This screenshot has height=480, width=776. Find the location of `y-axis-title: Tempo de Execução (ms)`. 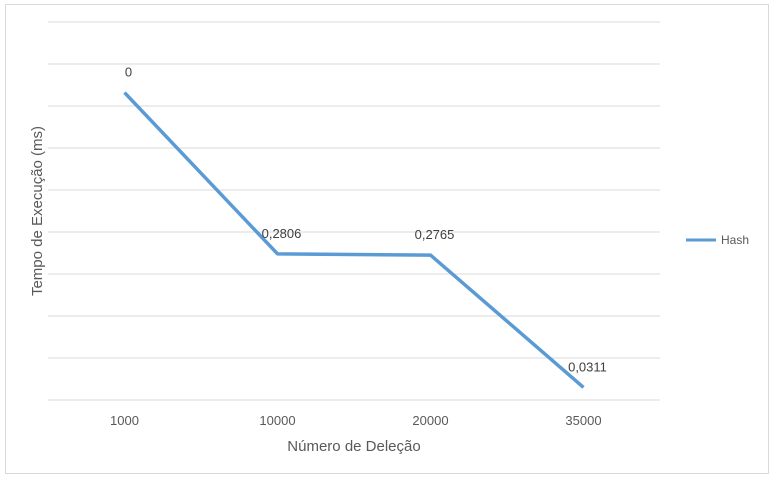

y-axis-title: Tempo de Execução (ms) is located at coordinates (37, 211).